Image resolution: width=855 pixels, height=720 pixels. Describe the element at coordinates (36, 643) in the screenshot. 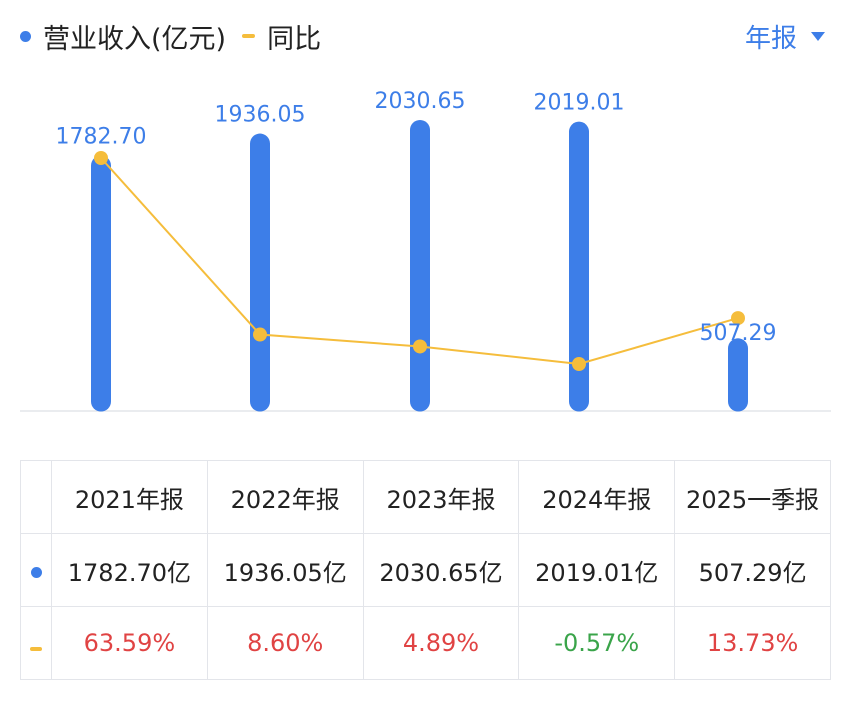

I see `yoy-row-marker` at that location.